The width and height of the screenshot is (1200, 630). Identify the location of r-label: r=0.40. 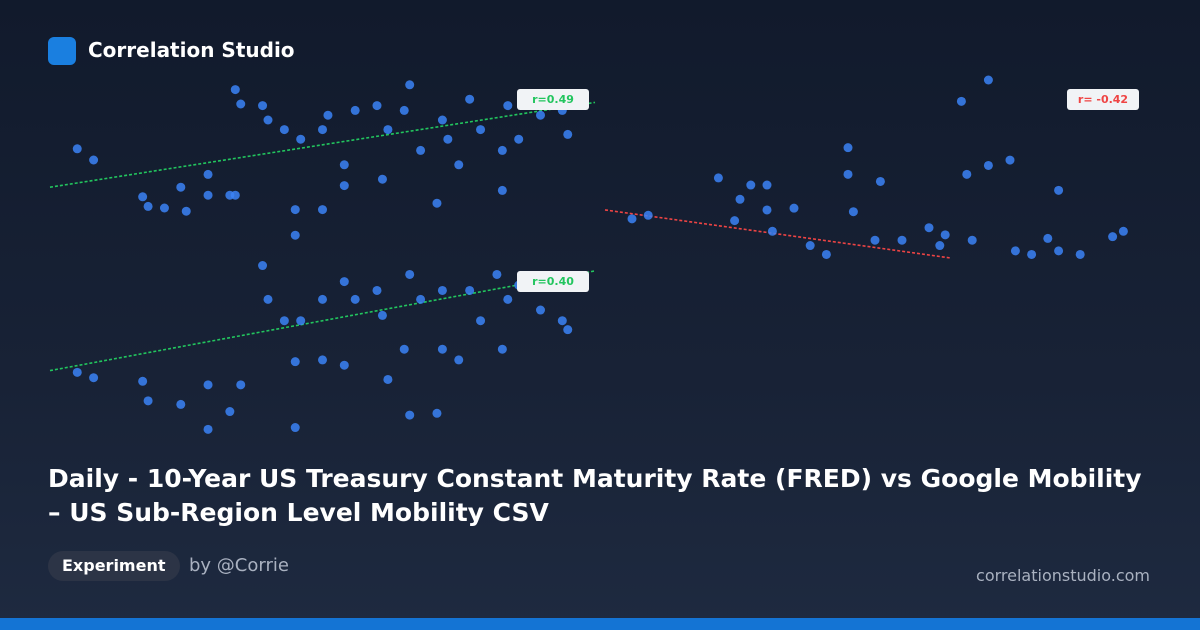
(553, 281).